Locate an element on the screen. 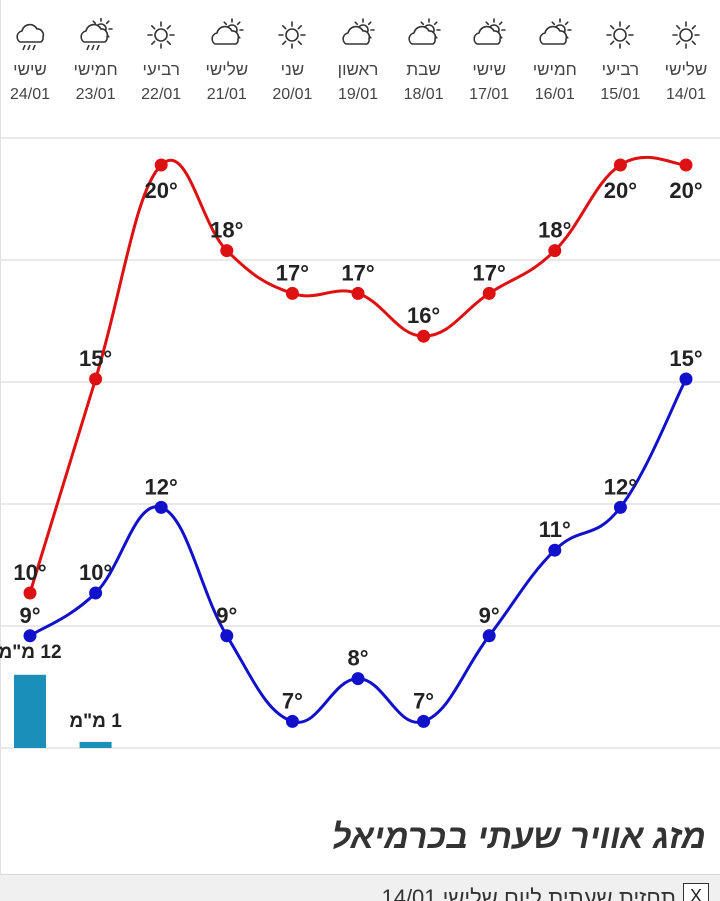 Image resolution: width=720 pixels, height=901 pixels. forecast-day: שישי 24/01 is located at coordinates (31, 61).